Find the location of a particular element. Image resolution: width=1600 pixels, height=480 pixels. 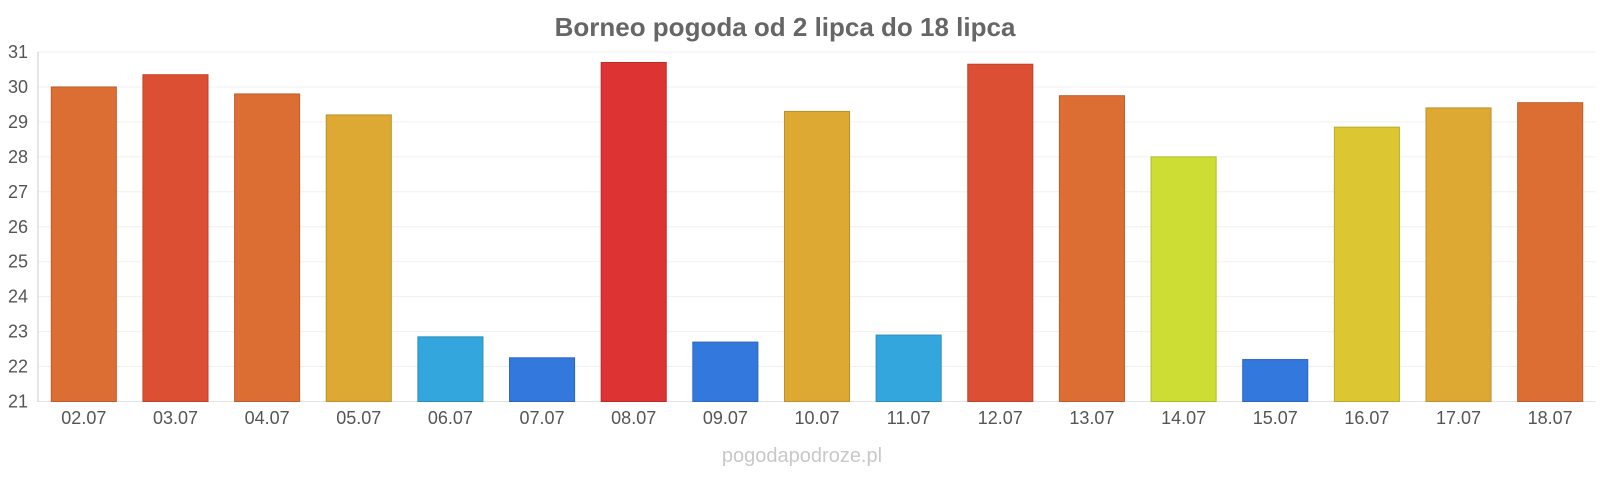

x-tick-label: 07.07 is located at coordinates (542, 418).